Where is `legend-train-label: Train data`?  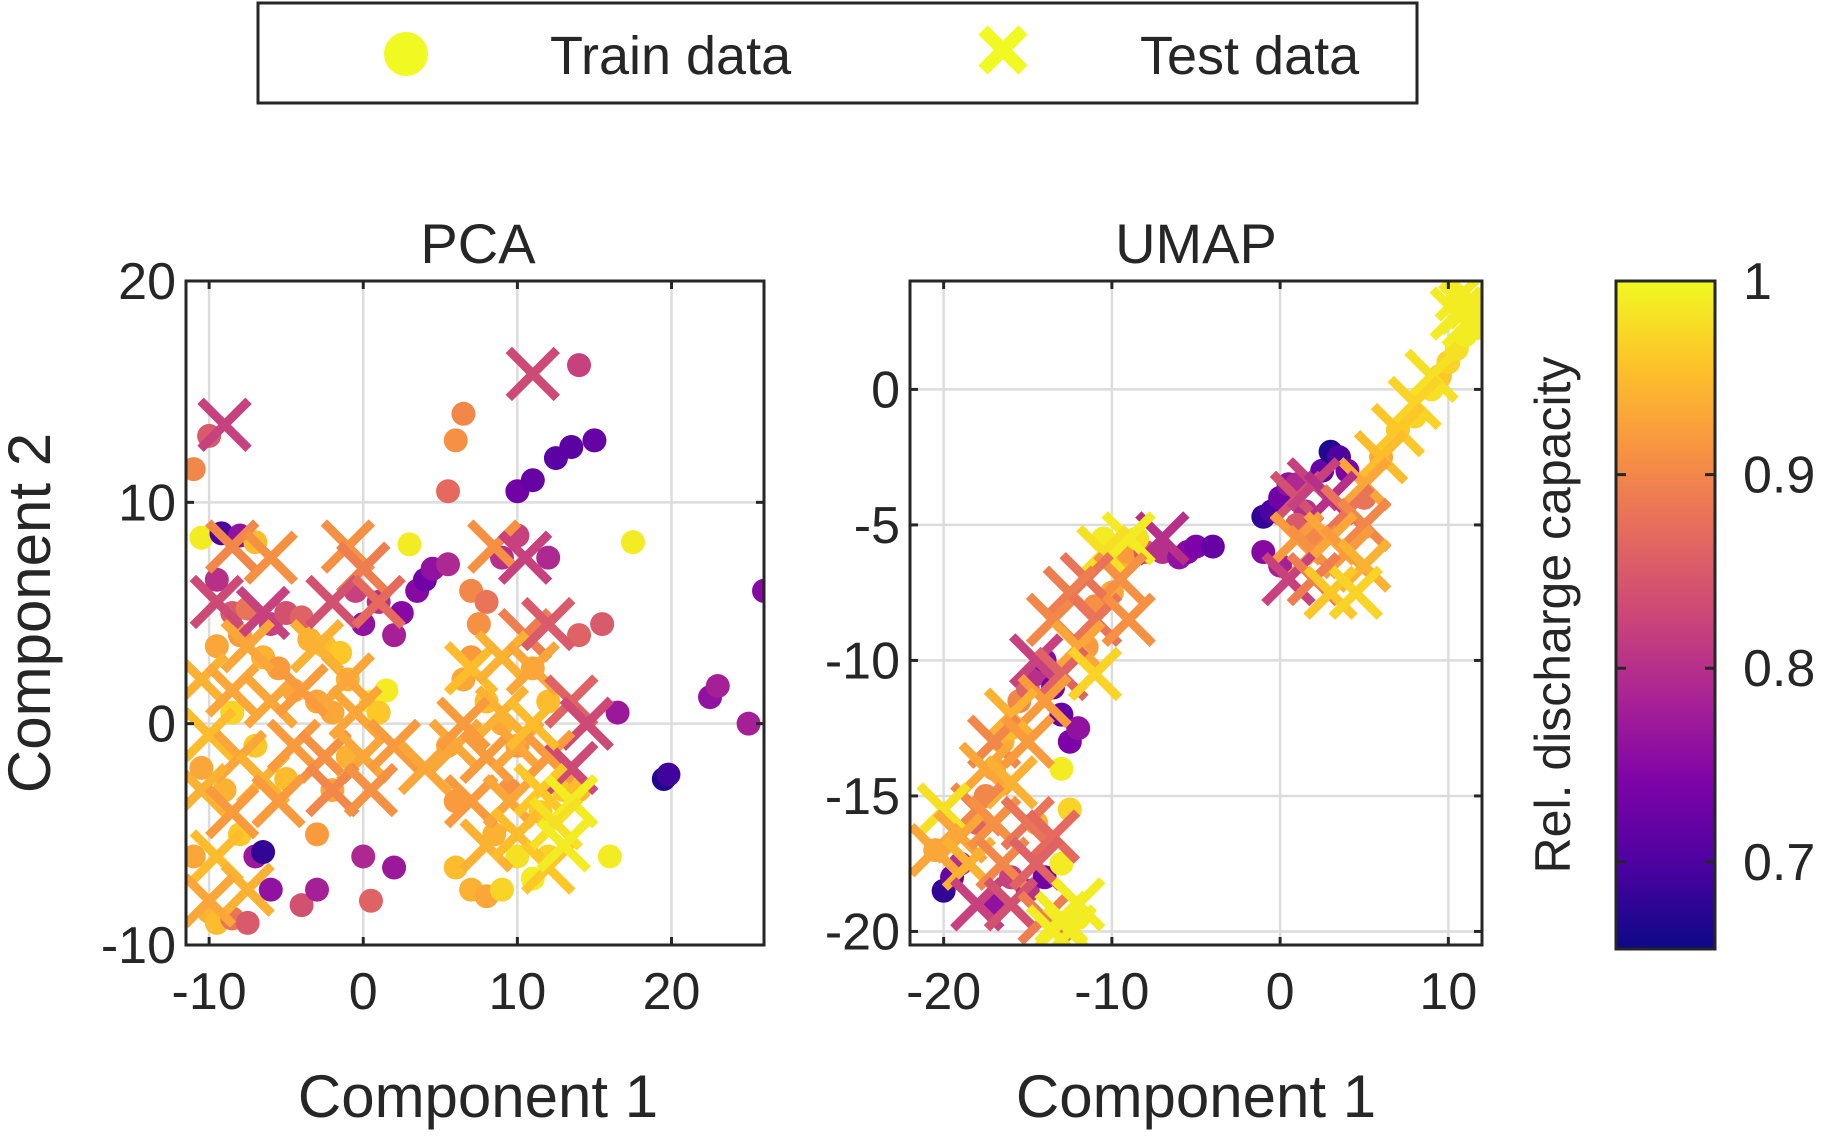
legend-train-label: Train data is located at coordinates (671, 56).